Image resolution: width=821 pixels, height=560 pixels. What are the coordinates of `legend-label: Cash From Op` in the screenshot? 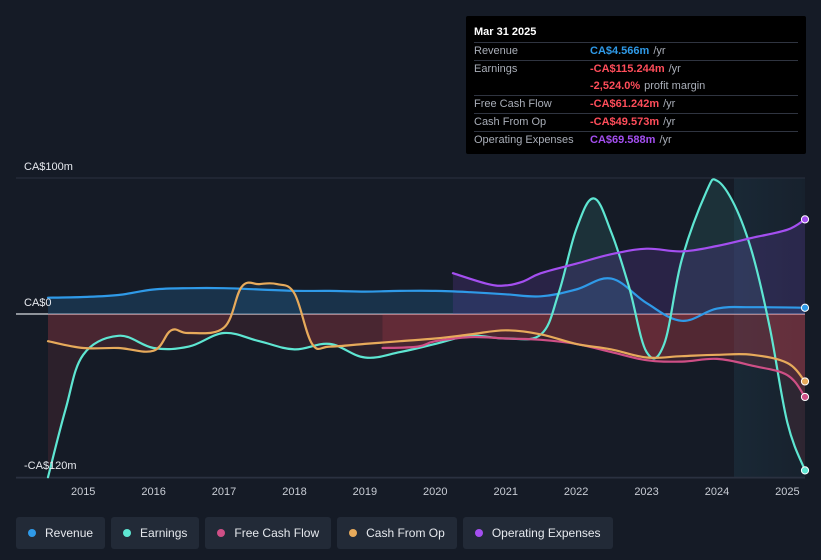 It's located at (405, 533).